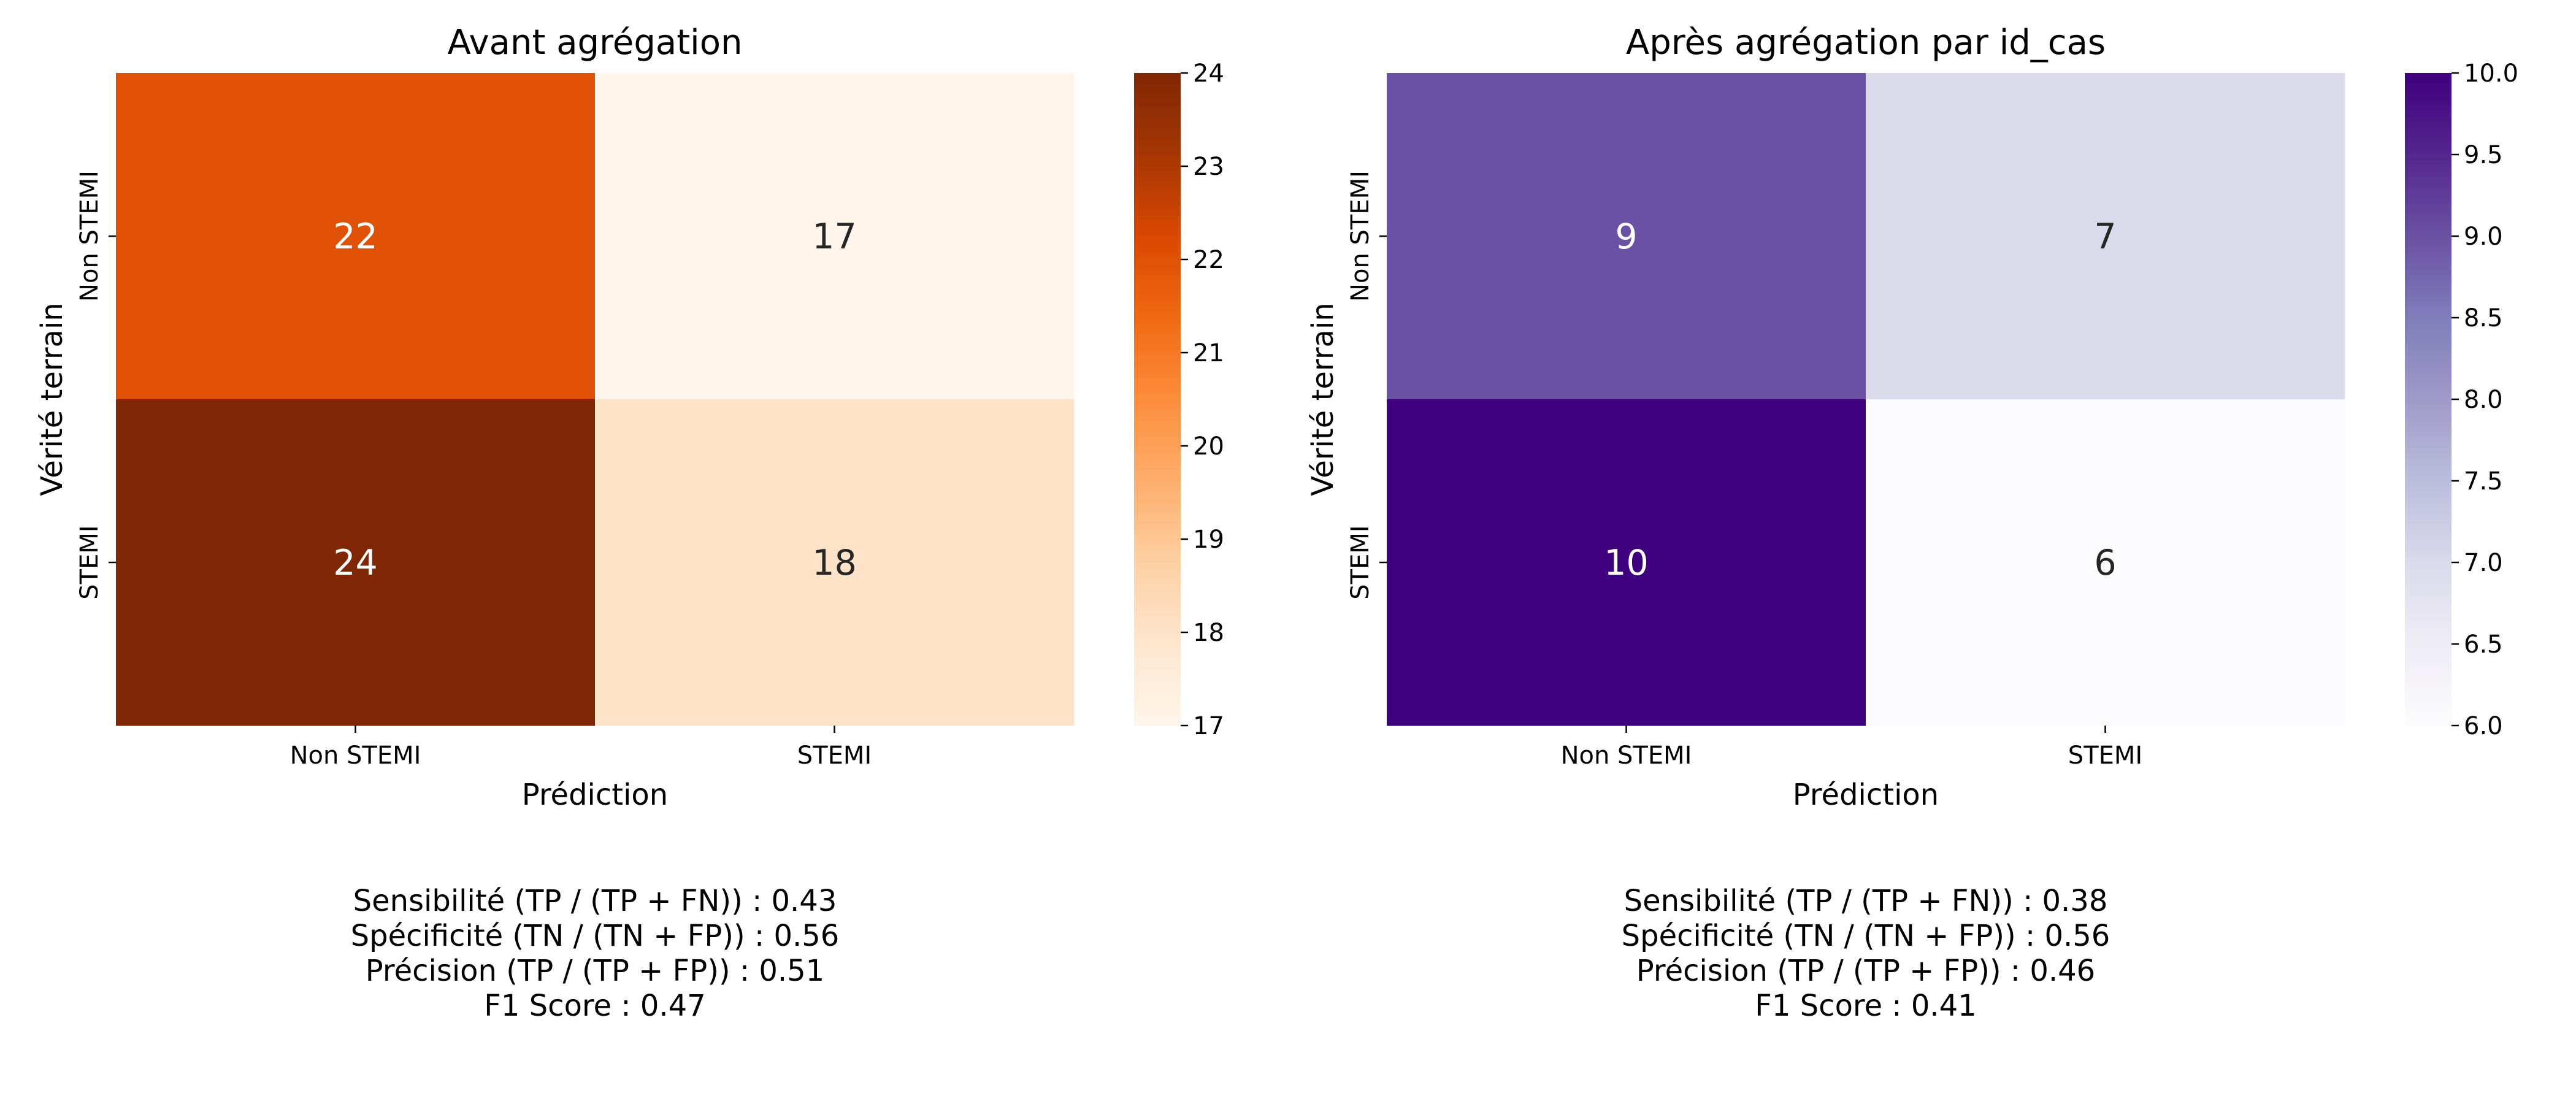 The image size is (2576, 1104). What do you see at coordinates (2483, 155) in the screenshot?
I see `colorbar-tick-label: 9.5` at bounding box center [2483, 155].